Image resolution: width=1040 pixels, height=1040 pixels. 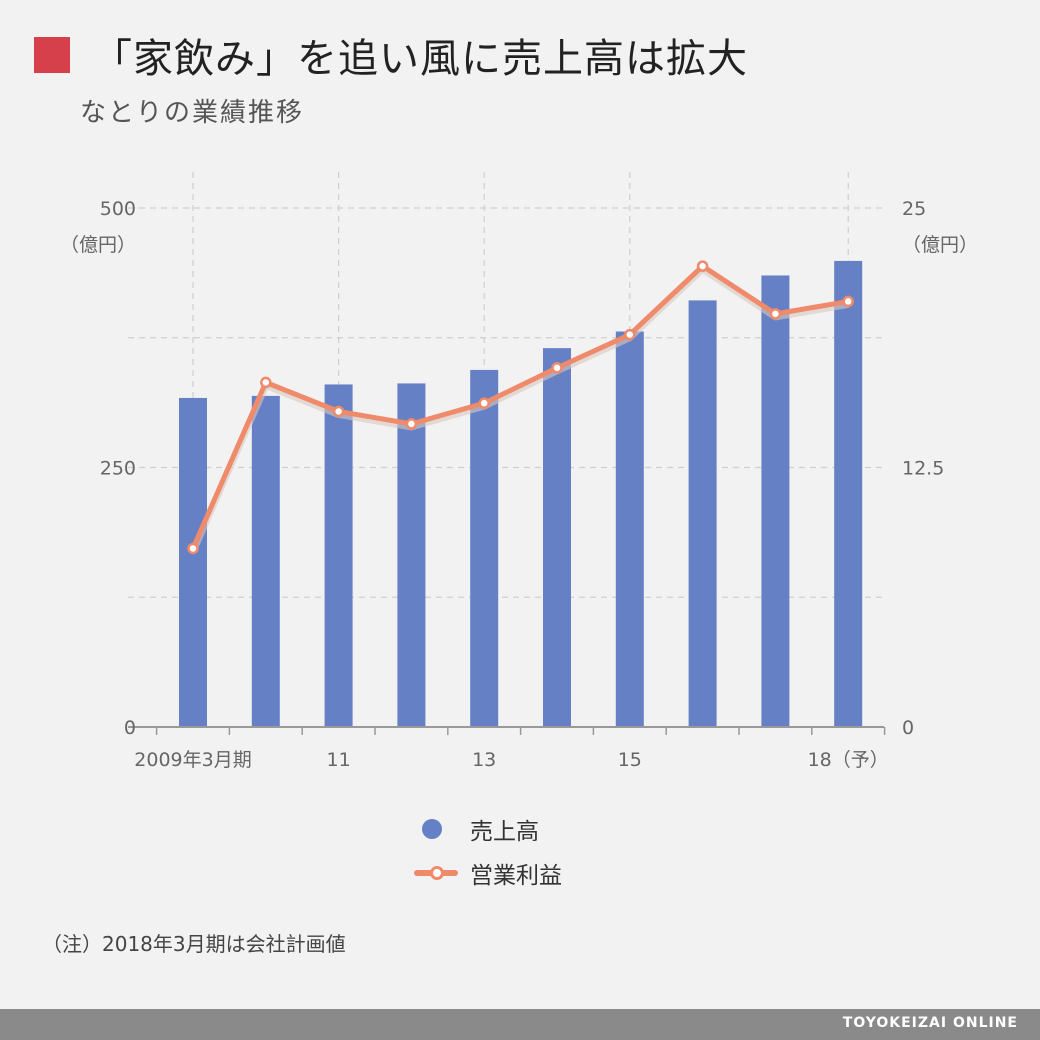 What do you see at coordinates (940, 245) in the screenshot?
I see `y-right-unit: （億円）` at bounding box center [940, 245].